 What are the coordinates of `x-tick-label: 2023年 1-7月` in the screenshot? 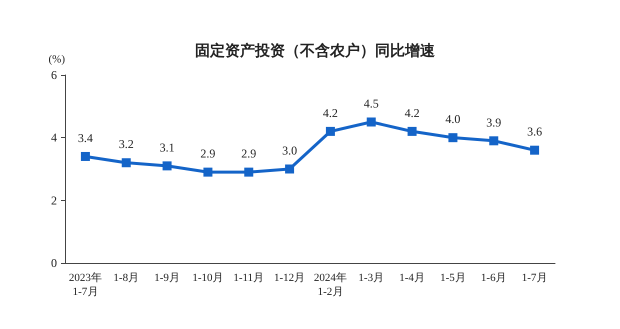 It's located at (85, 285).